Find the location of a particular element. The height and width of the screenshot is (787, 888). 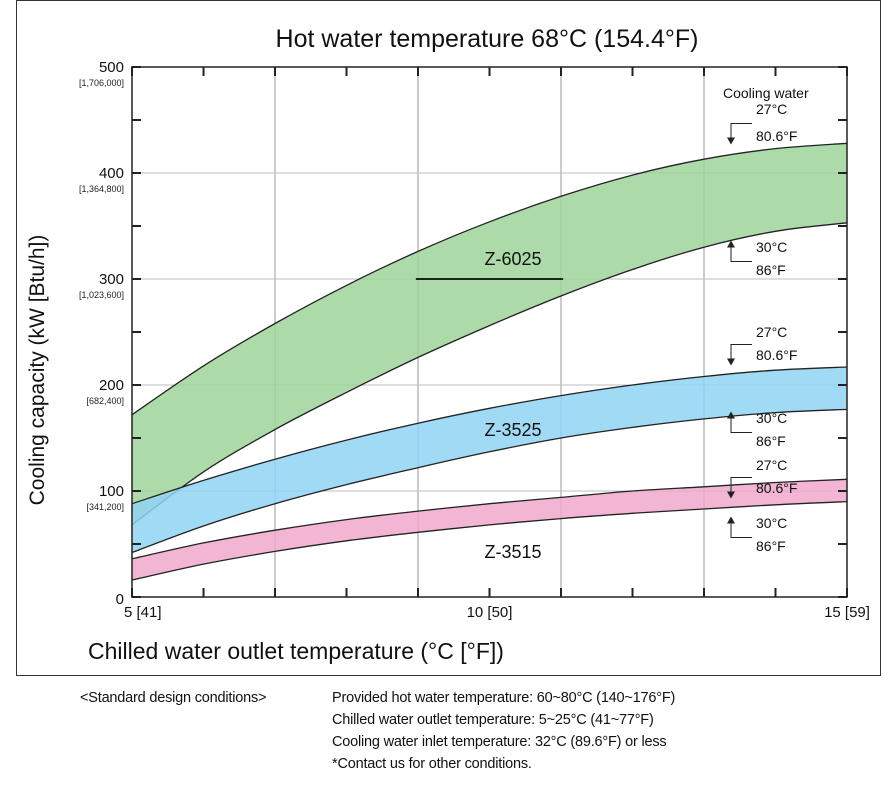

y-tick-sublabel: [1,706,000] is located at coordinates (101, 83).